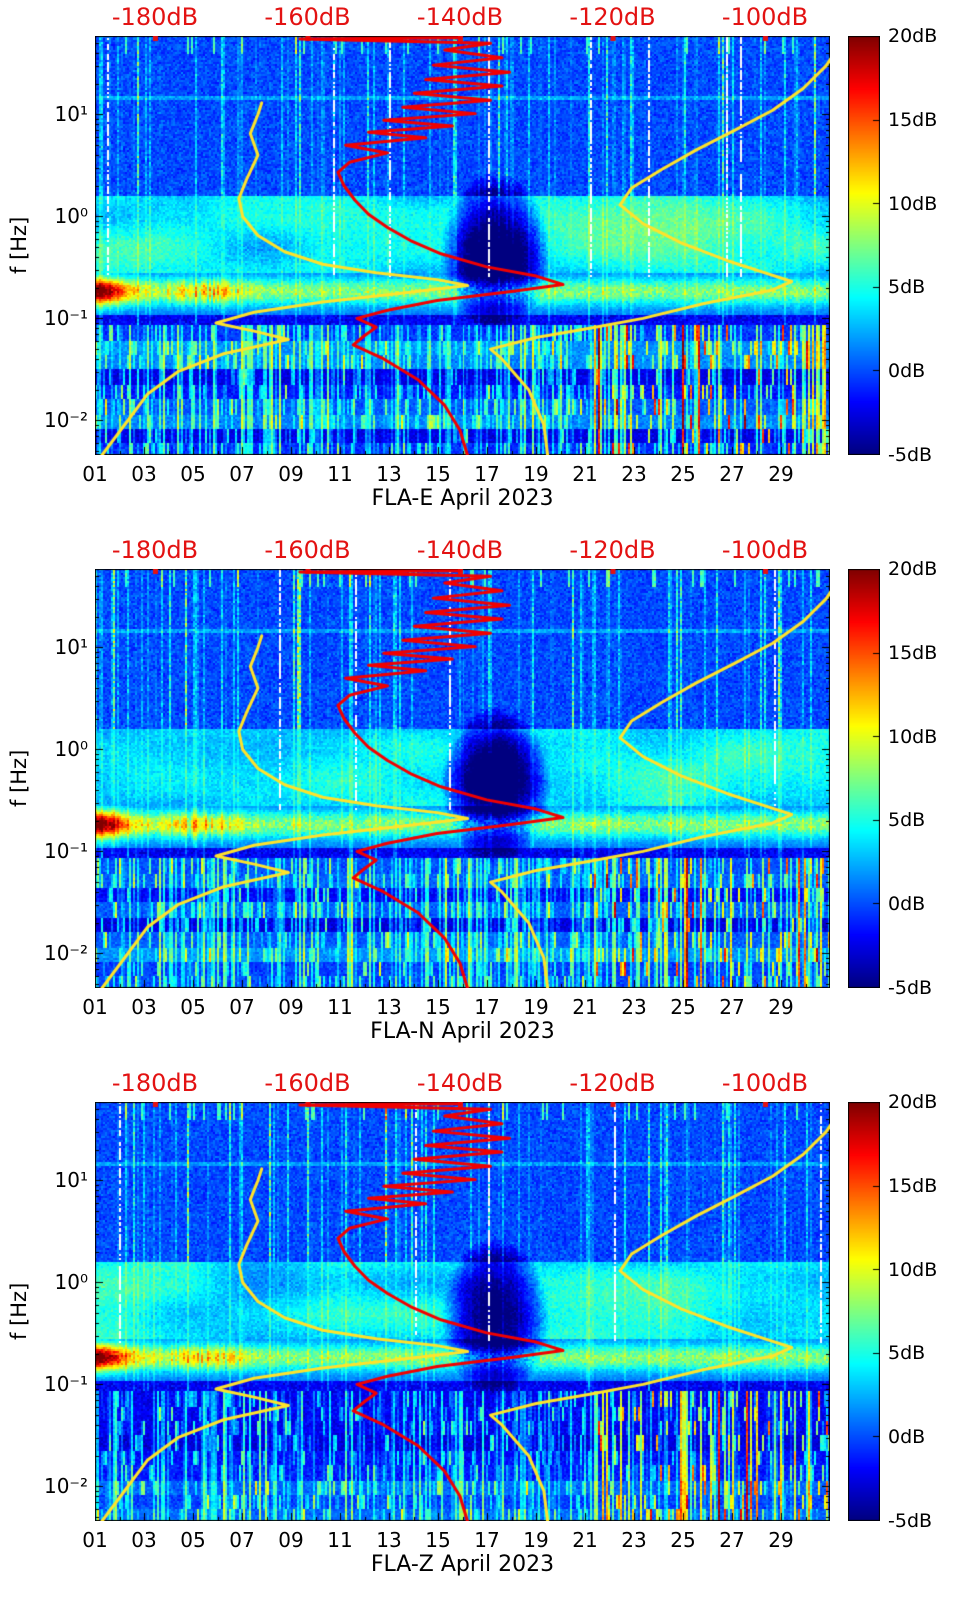  What do you see at coordinates (462, 1564) in the screenshot?
I see `panel-title: FLA-Z April 2023` at bounding box center [462, 1564].